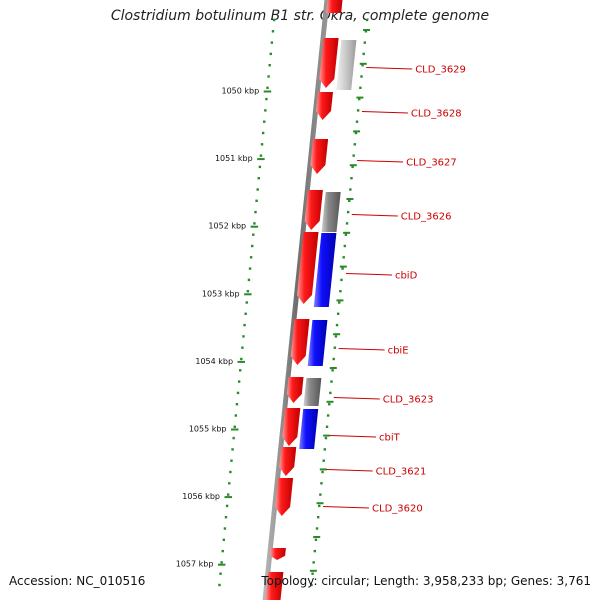 The image size is (600, 600). What do you see at coordinates (195, 564) in the screenshot?
I see `ruler-label: 1057 kbp` at bounding box center [195, 564].